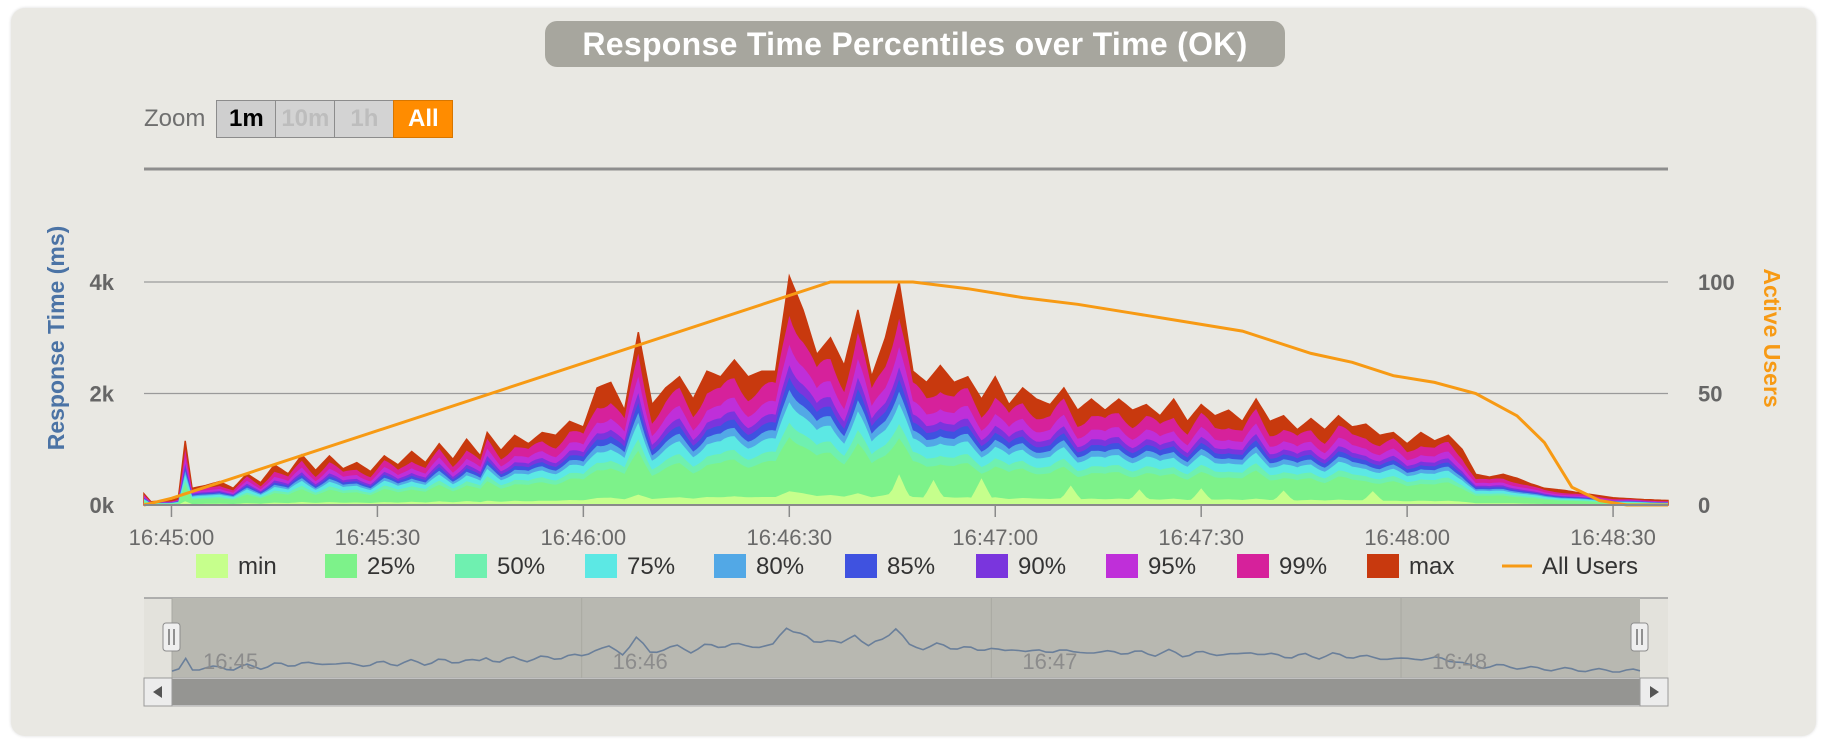  Describe the element at coordinates (171, 637) in the screenshot. I see `navigator-left-handle` at that location.